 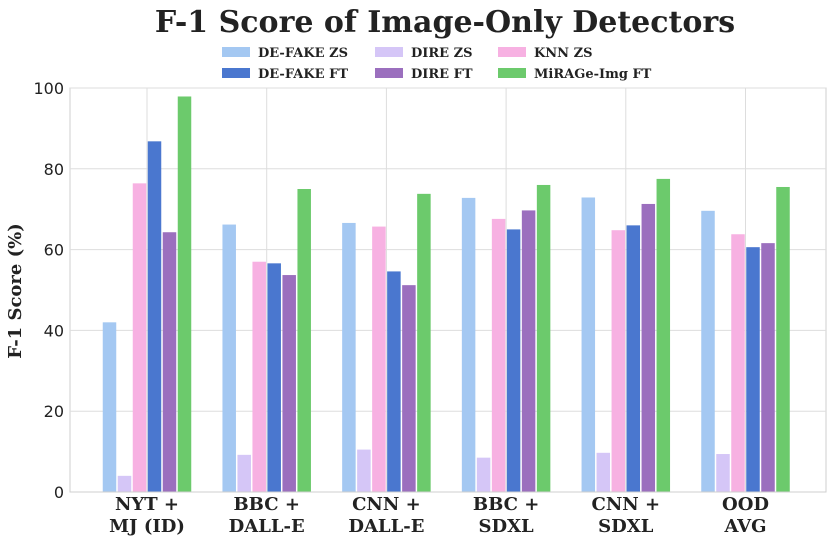 I want to click on y-tick-label: 80, so click(x=54, y=169).